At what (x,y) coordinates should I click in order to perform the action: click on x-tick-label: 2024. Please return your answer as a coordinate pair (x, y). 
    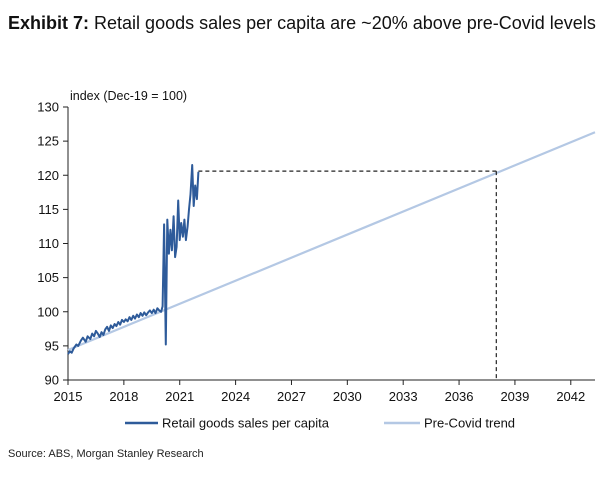
    Looking at the image, I should click on (235, 396).